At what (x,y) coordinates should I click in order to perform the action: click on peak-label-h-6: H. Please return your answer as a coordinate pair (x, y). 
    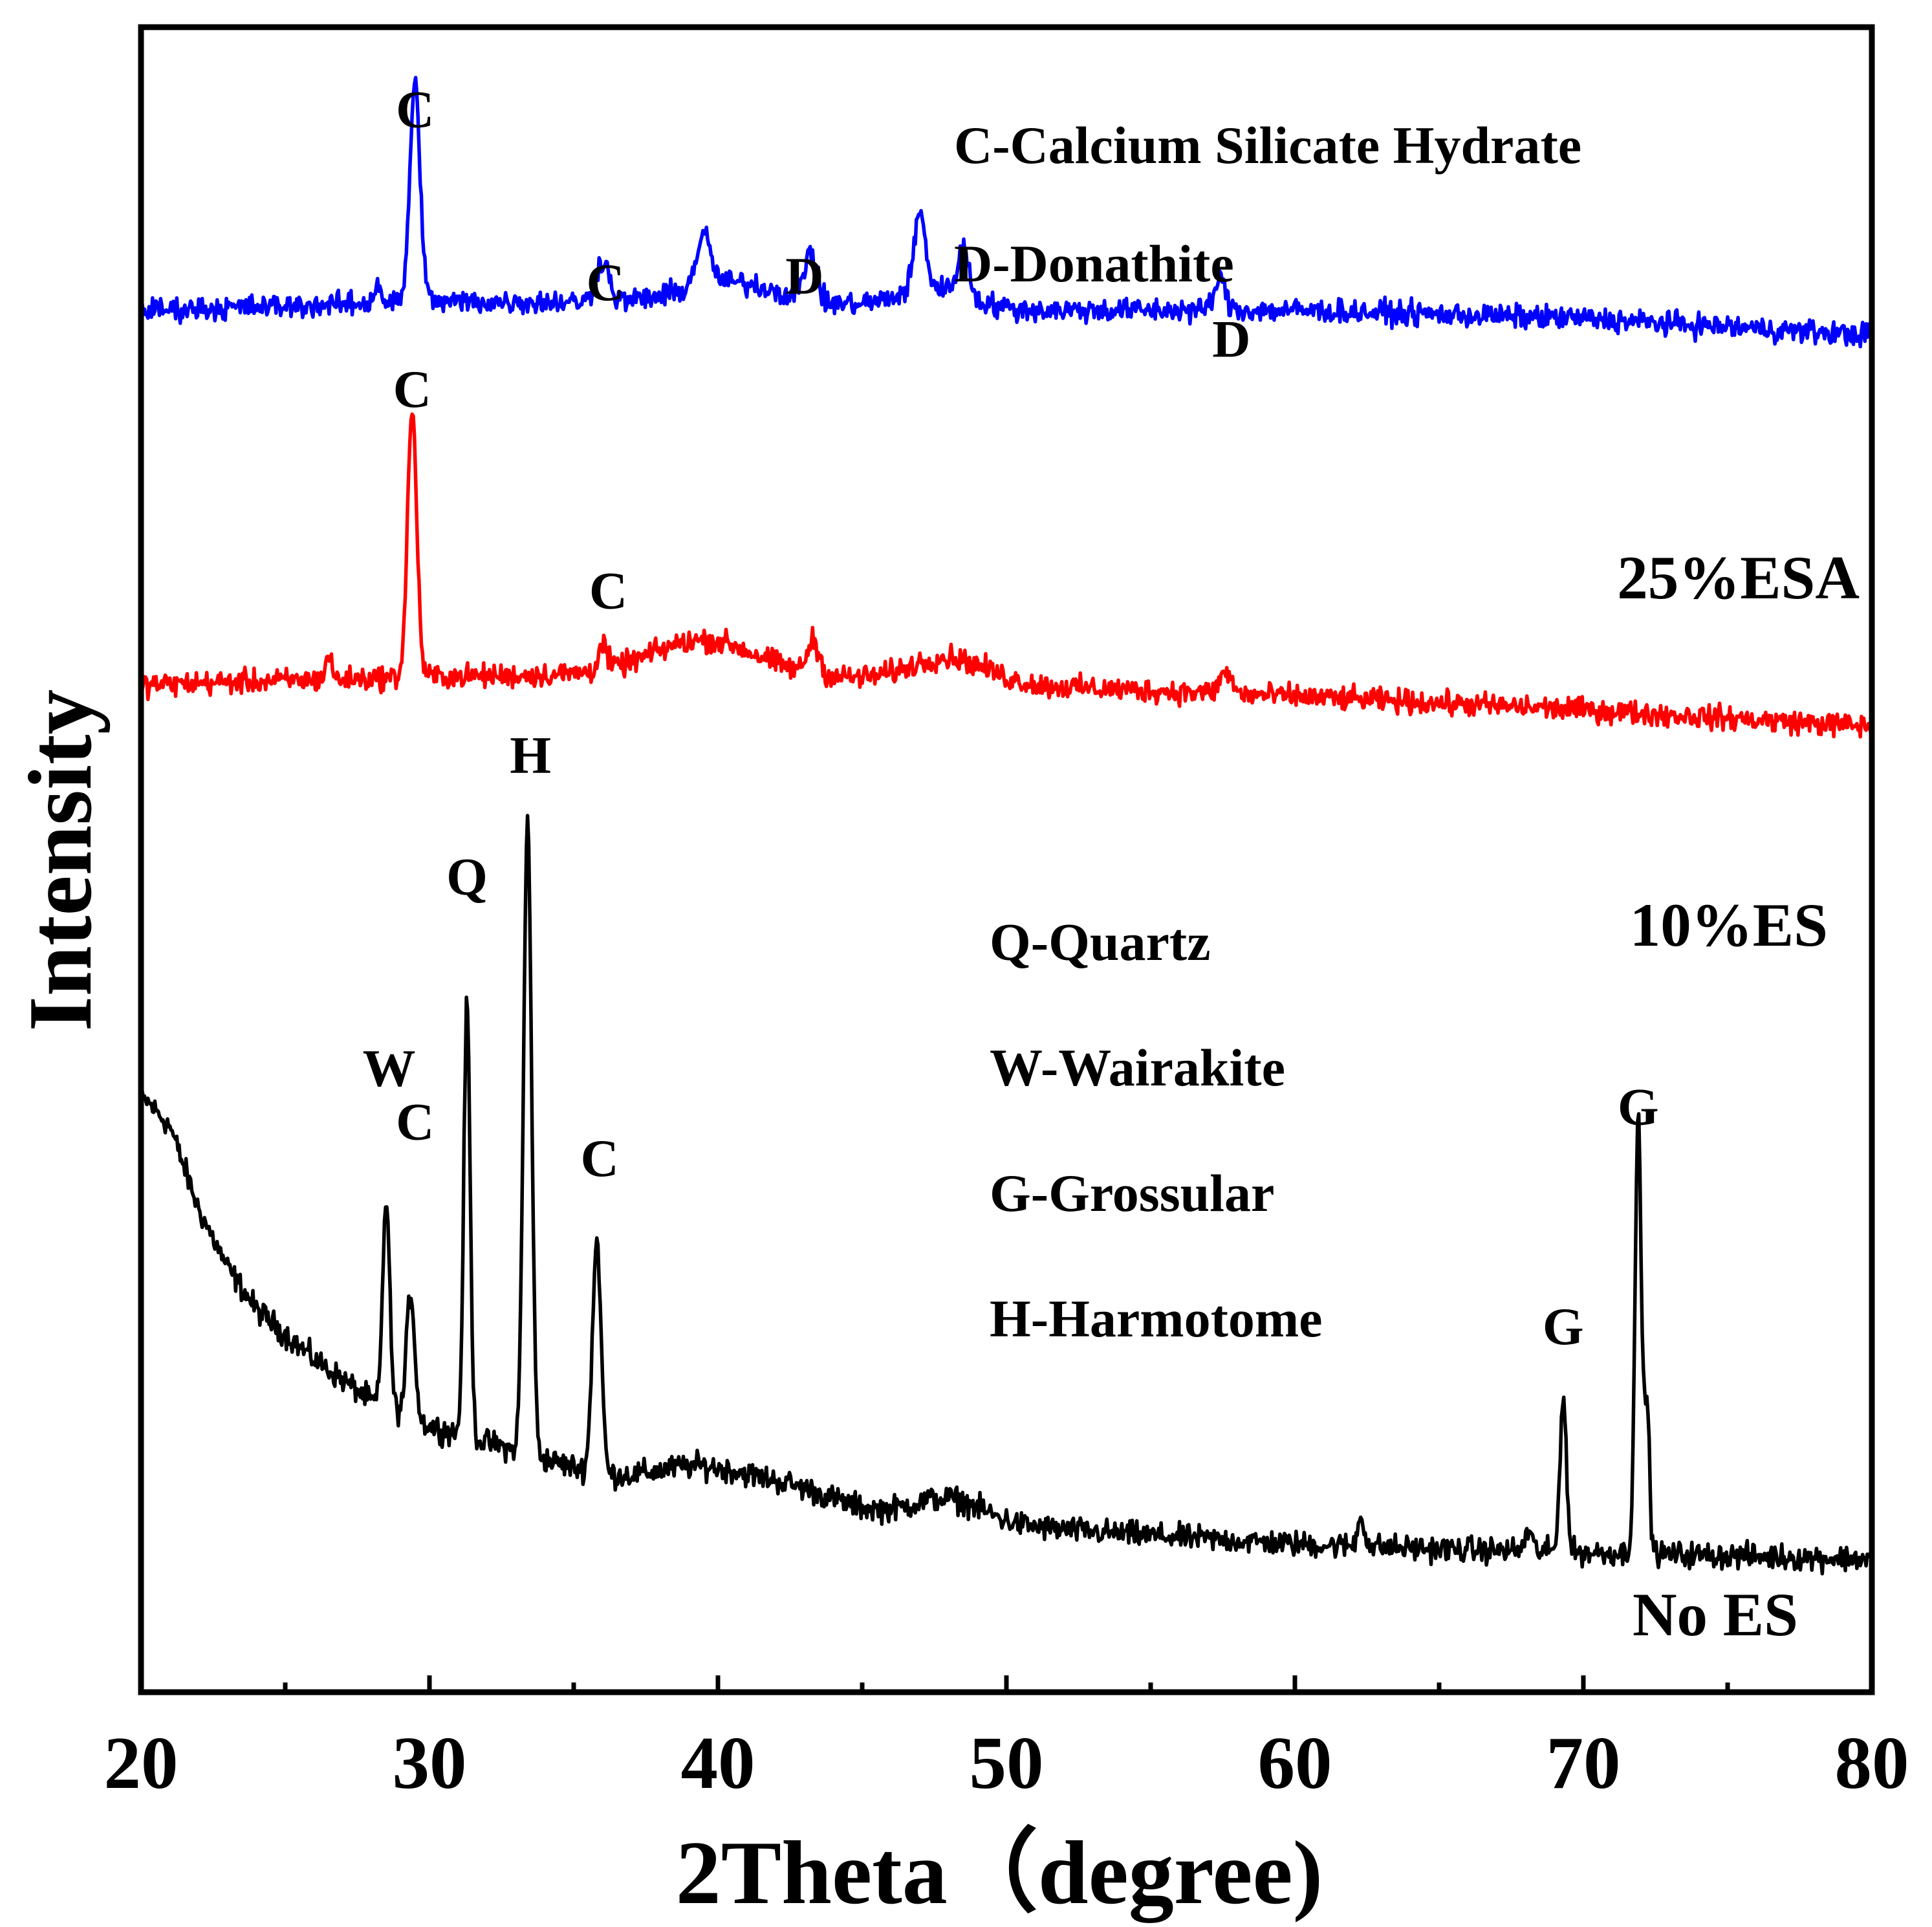
    Looking at the image, I should click on (530, 755).